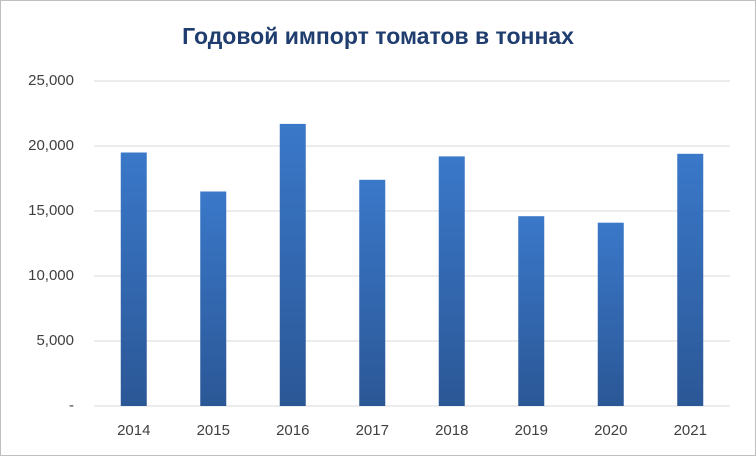  I want to click on x-tick-label: 2020, so click(610, 430).